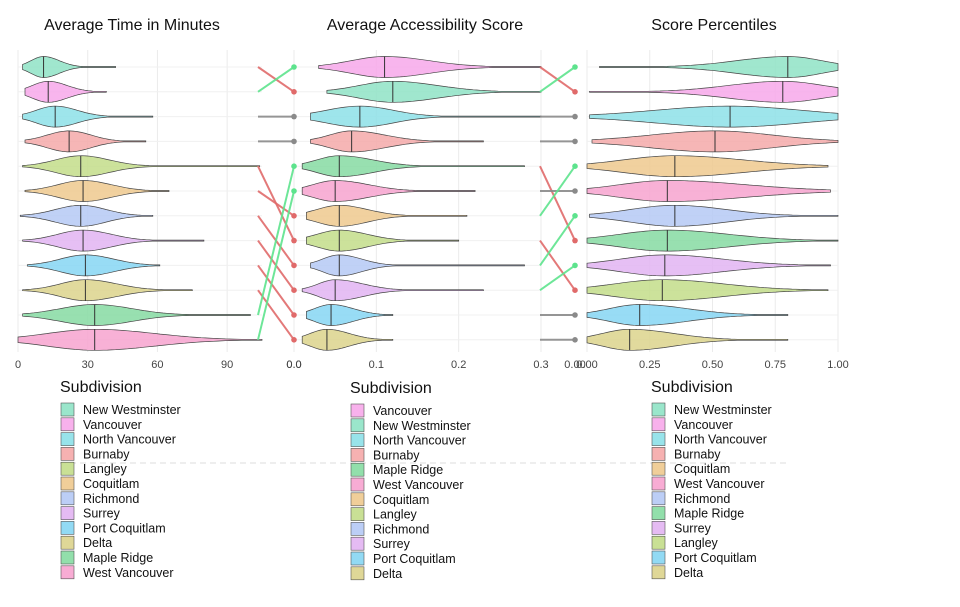  I want to click on legend-label-langley: Langley, so click(395, 515).